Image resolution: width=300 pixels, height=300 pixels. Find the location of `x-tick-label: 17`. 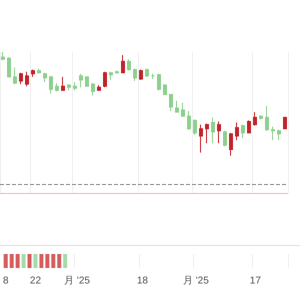

x-tick-label: 17 is located at coordinates (256, 281).